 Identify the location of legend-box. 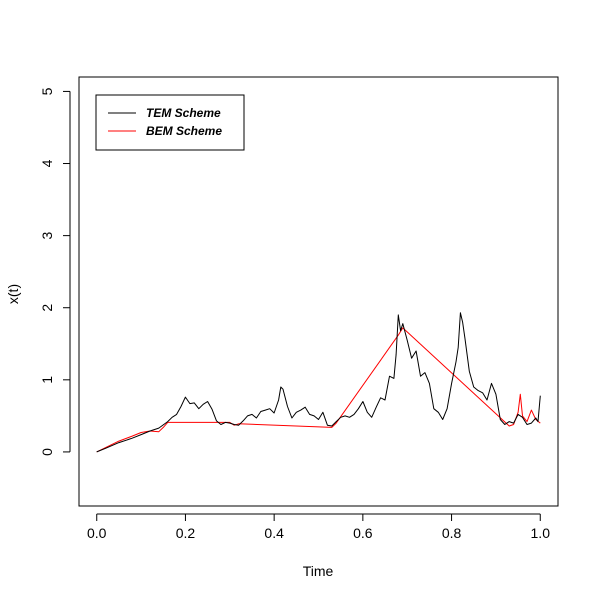
(170, 122).